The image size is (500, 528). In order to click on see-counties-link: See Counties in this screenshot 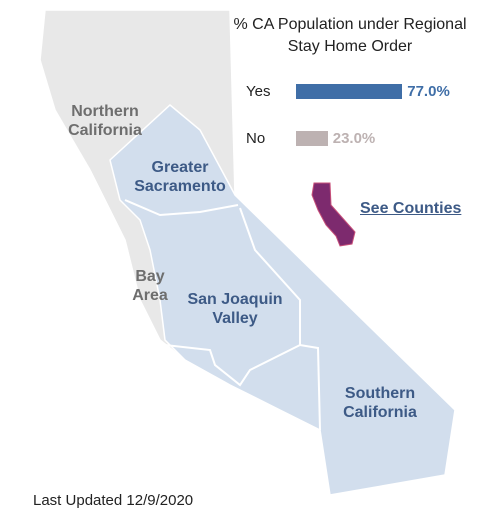, I will do `click(411, 208)`.